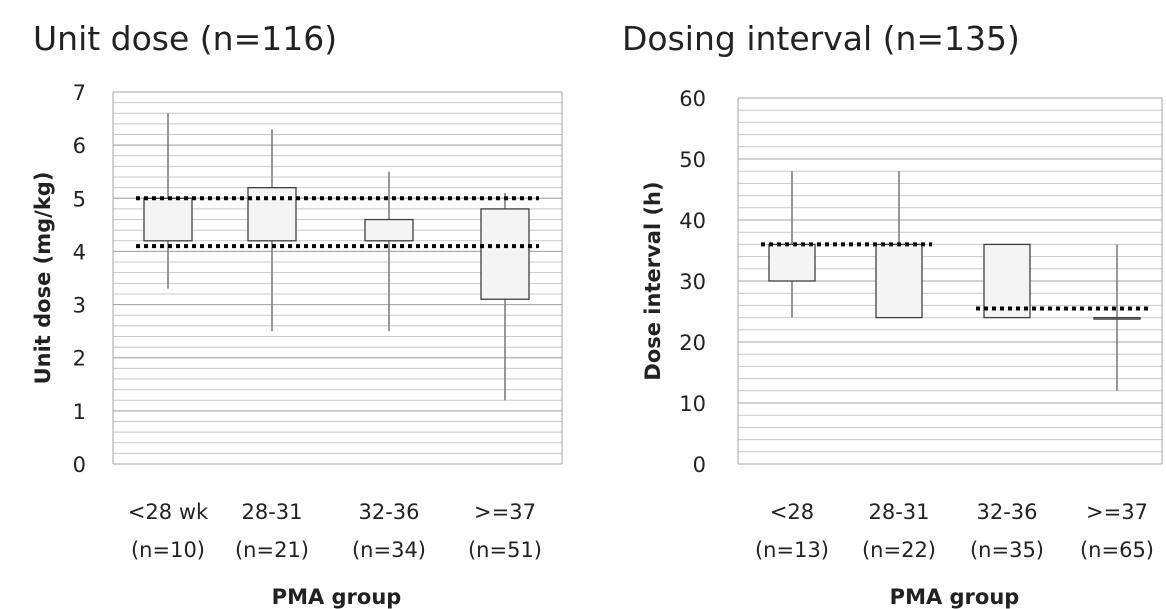 The width and height of the screenshot is (1166, 609). Describe the element at coordinates (692, 404) in the screenshot. I see `dose-interval-y-tick-label: 10` at that location.